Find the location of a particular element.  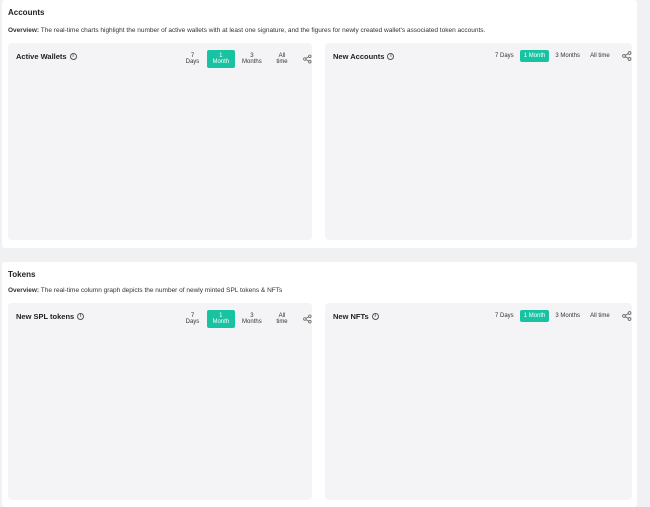

card-title: New SPL tokens i is located at coordinates (50, 316).